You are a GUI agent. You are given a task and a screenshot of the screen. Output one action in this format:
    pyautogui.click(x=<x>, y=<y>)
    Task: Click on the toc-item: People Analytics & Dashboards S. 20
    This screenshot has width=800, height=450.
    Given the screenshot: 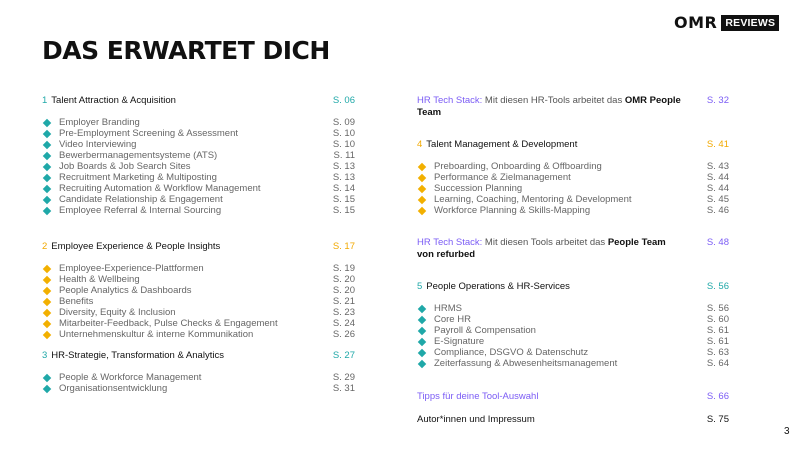 What is the action you would take?
    pyautogui.click(x=198, y=290)
    